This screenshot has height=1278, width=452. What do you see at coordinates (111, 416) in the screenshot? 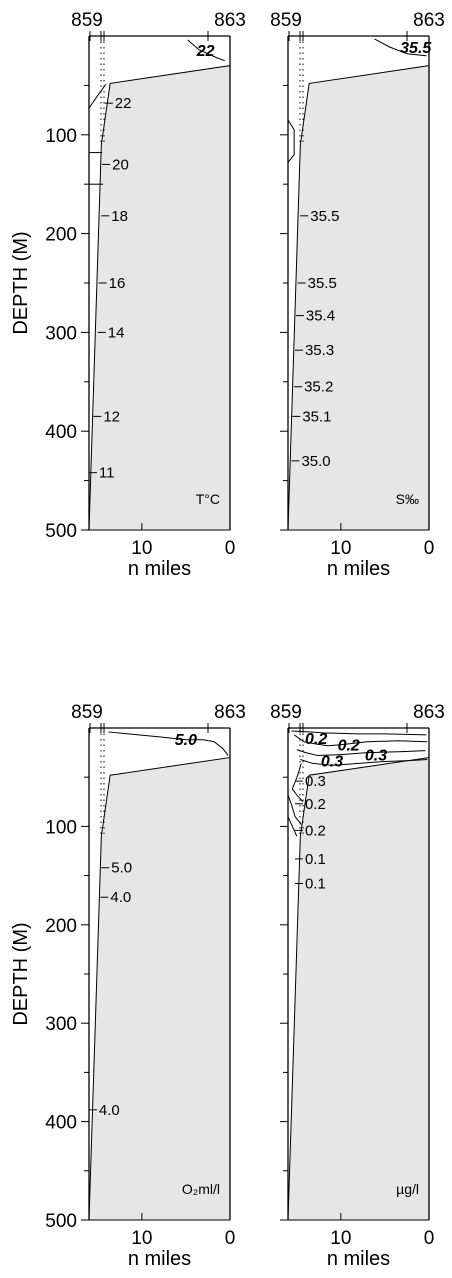
I see `contour-label: 12` at bounding box center [111, 416].